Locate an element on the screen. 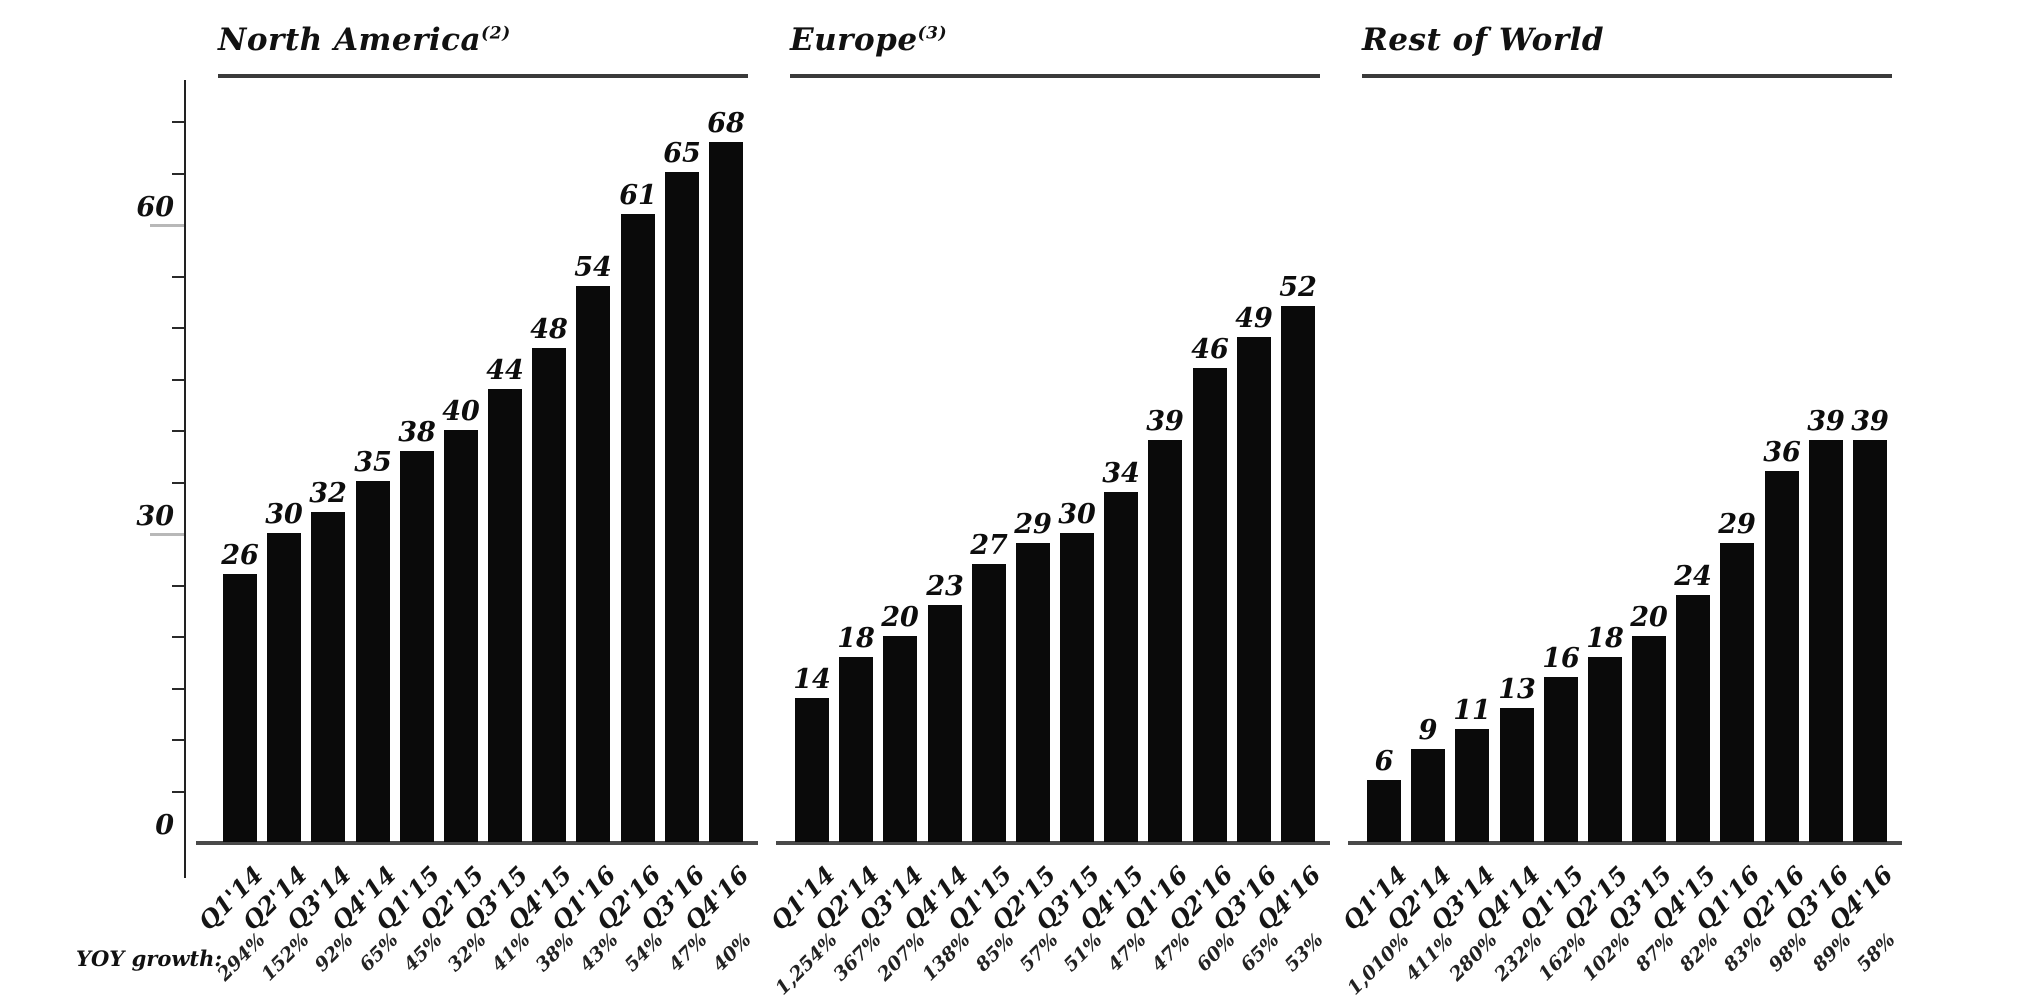 The image size is (2030, 998). chart-title-footnote-marker: (3) is located at coordinates (932, 33).